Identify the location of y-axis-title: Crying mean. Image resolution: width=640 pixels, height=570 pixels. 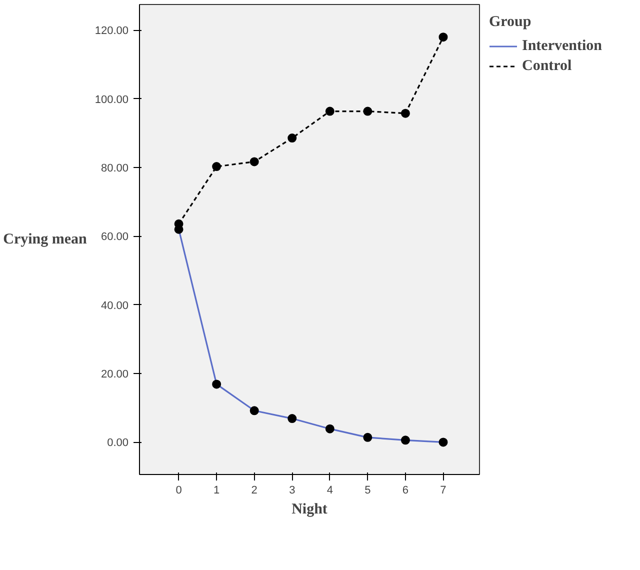
(45, 240).